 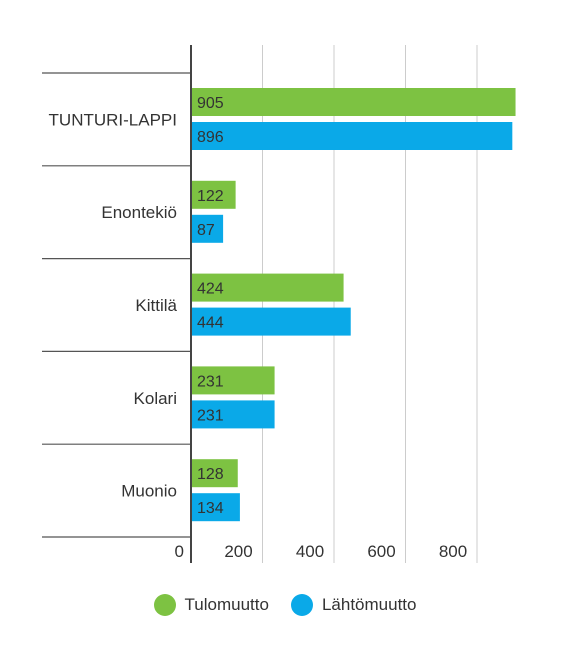 What do you see at coordinates (226, 604) in the screenshot?
I see `legend-label-tulomuutto: Tulomuutto` at bounding box center [226, 604].